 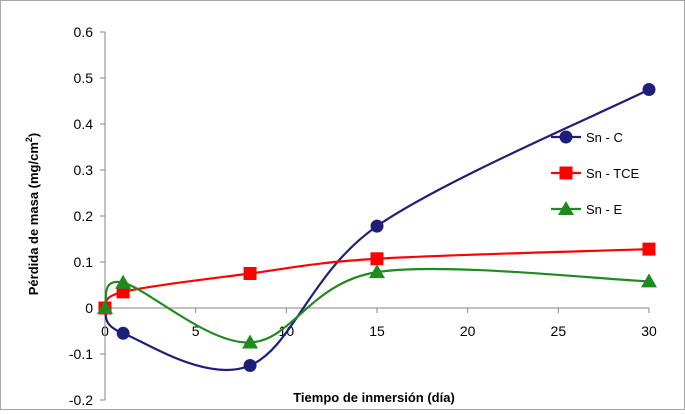 I want to click on x-axis-title: Tiempo de inmersión (día), so click(x=374, y=397).